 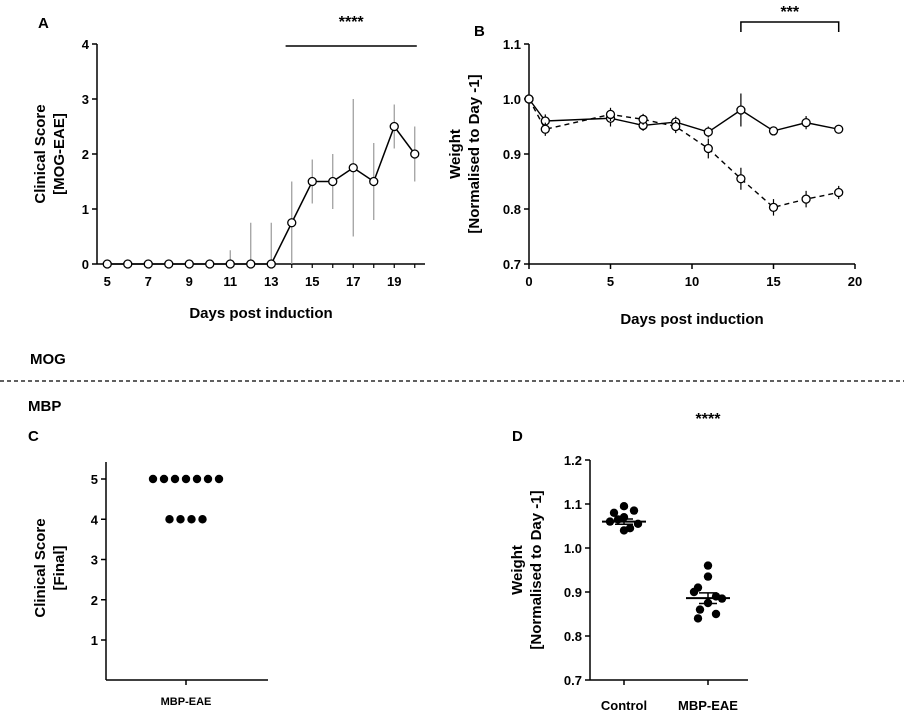 What do you see at coordinates (855, 281) in the screenshot?
I see `x-tick-label: 20` at bounding box center [855, 281].